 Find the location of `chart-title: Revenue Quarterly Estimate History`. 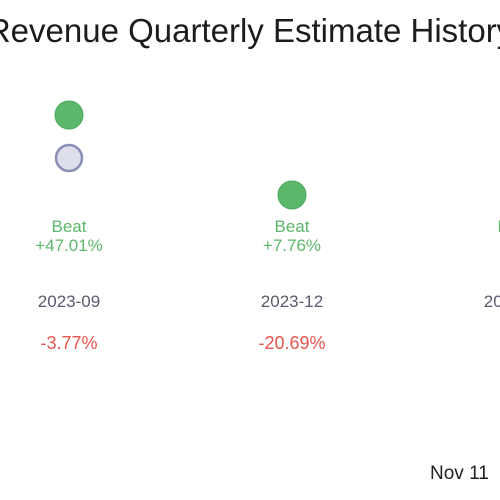

chart-title: Revenue Quarterly Estimate History is located at coordinates (250, 30).